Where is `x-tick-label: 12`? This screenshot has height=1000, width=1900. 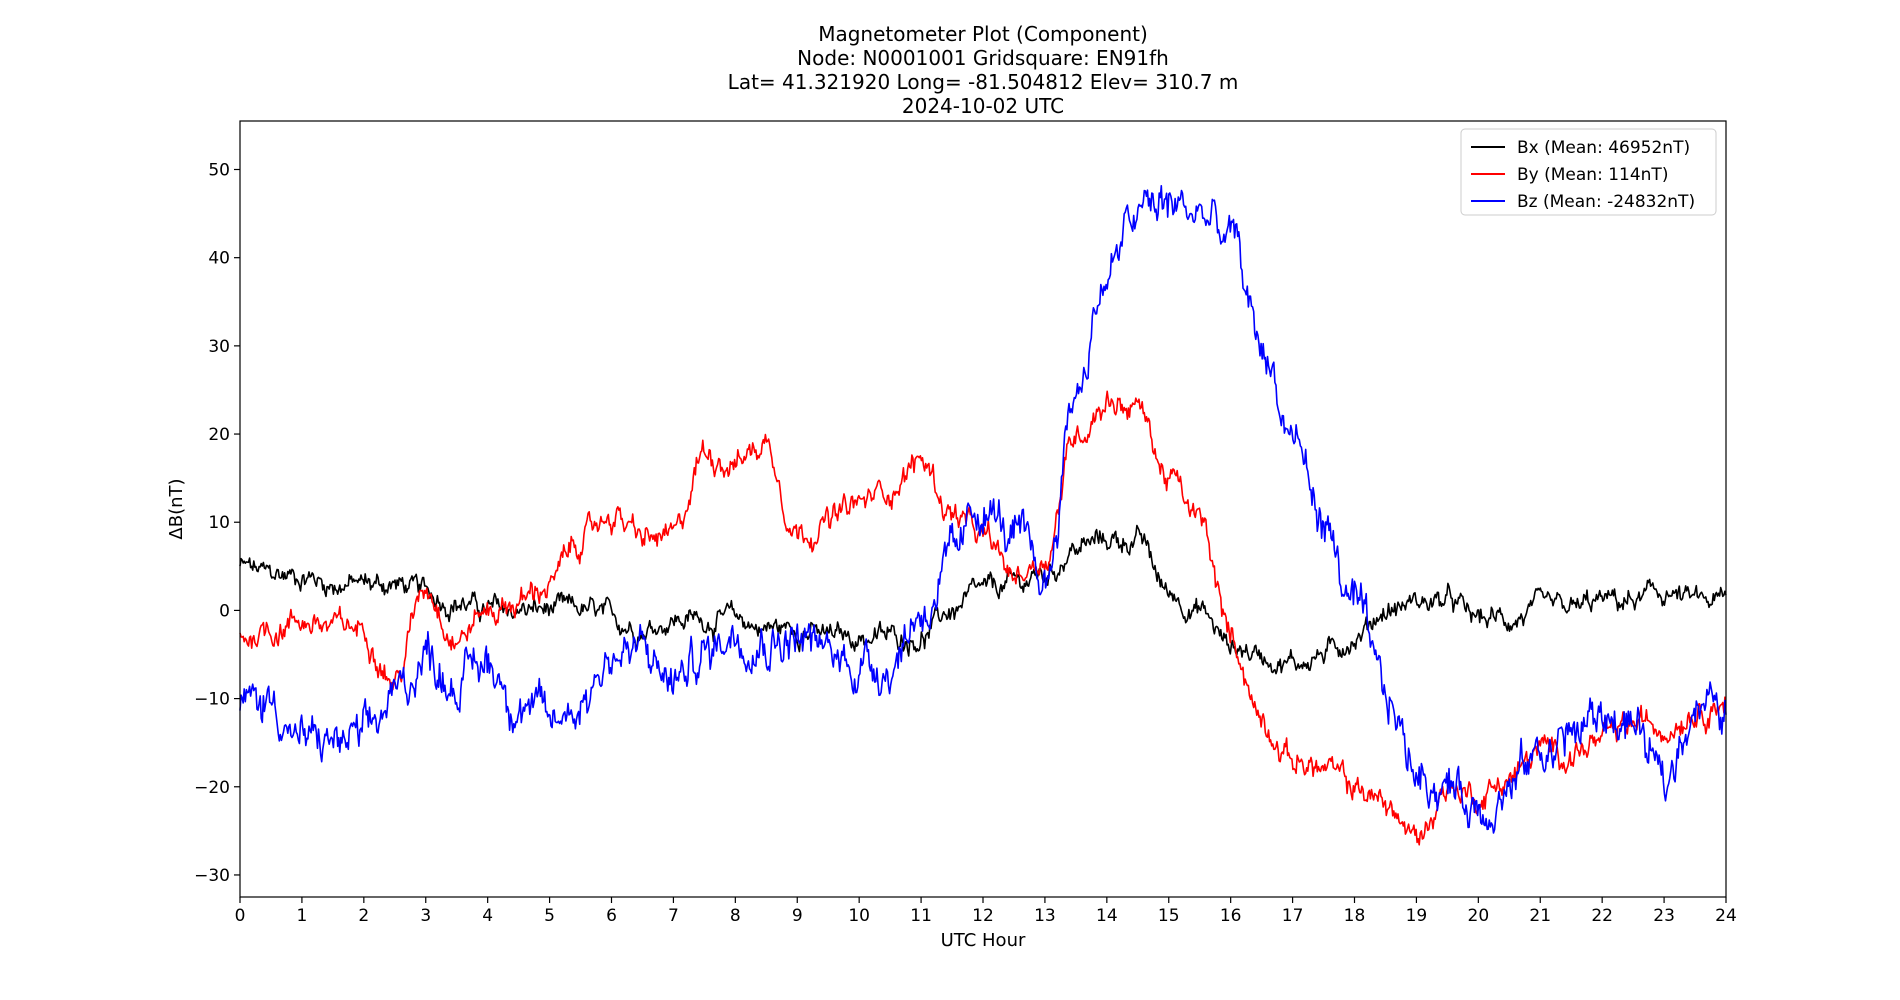 x-tick-label: 12 is located at coordinates (983, 916).